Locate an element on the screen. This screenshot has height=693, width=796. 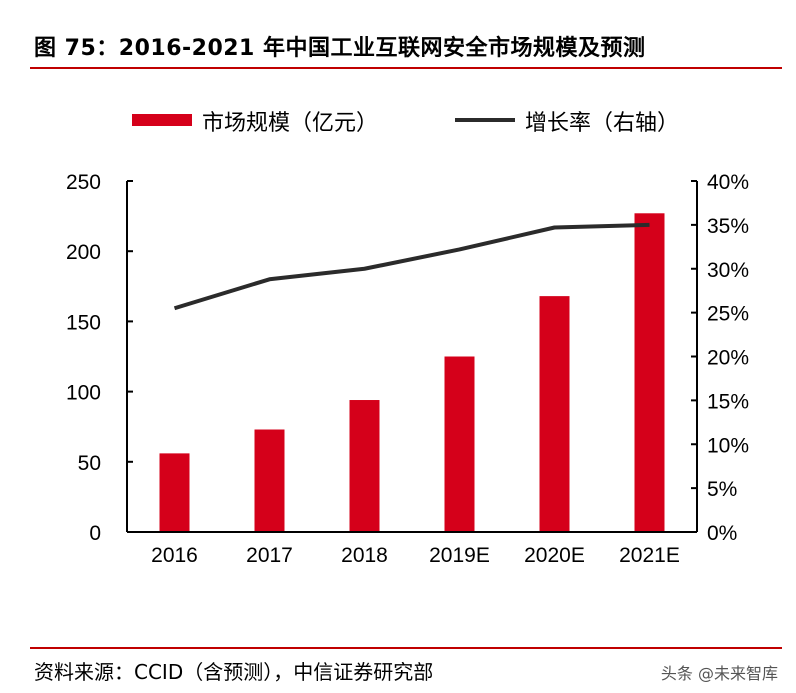
x-tick-label: 2017 is located at coordinates (269, 555).